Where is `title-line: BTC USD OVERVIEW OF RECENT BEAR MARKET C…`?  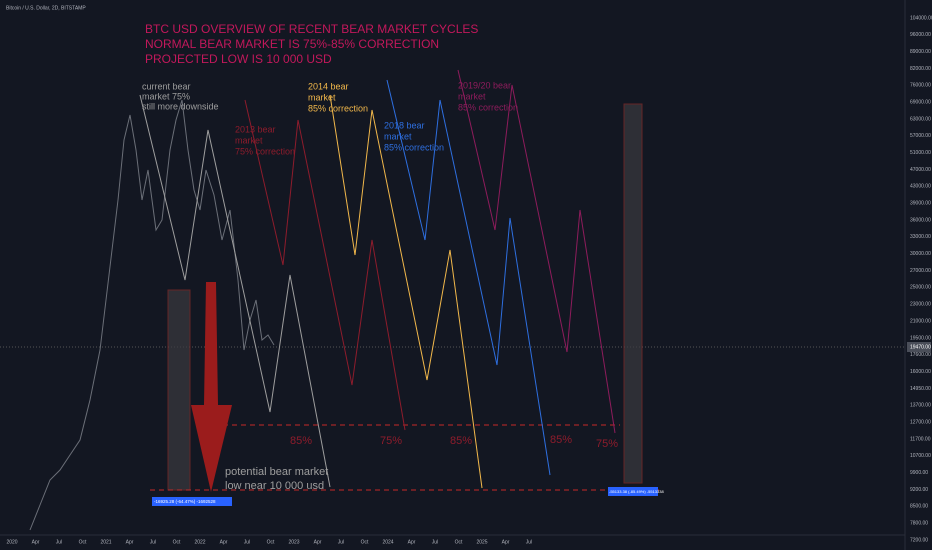 title-line: BTC USD OVERVIEW OF RECENT BEAR MARKET C… is located at coordinates (311, 29).